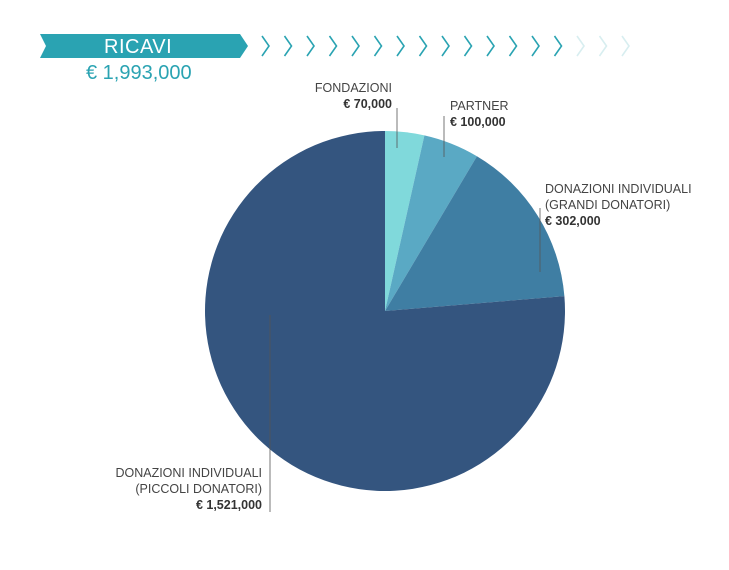 This screenshot has width=729, height=570. What do you see at coordinates (228, 505) in the screenshot?
I see `value-label: € 1,521,000` at bounding box center [228, 505].